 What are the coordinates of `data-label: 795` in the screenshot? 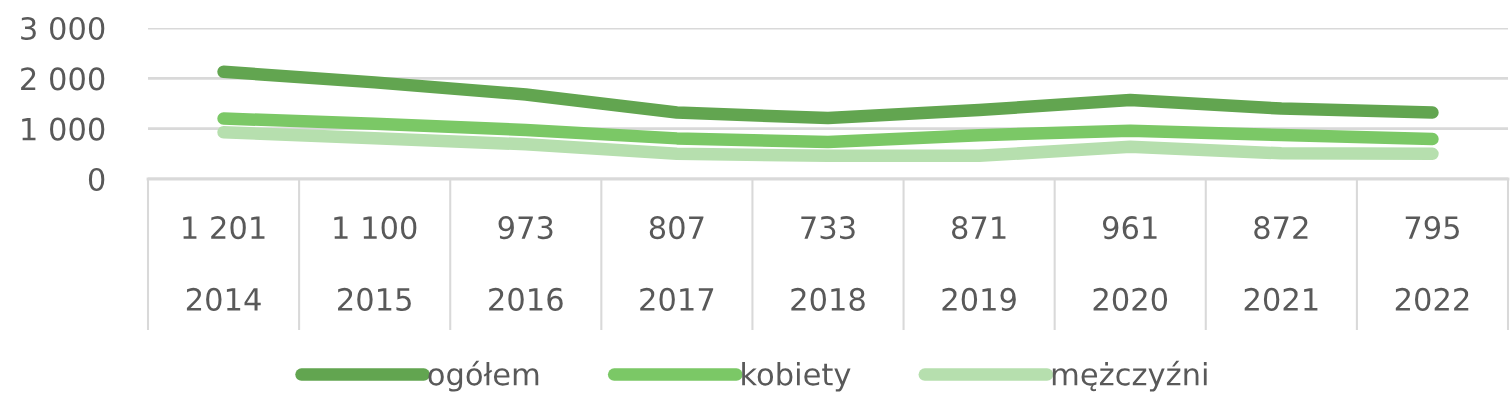 It's located at (1432, 228).